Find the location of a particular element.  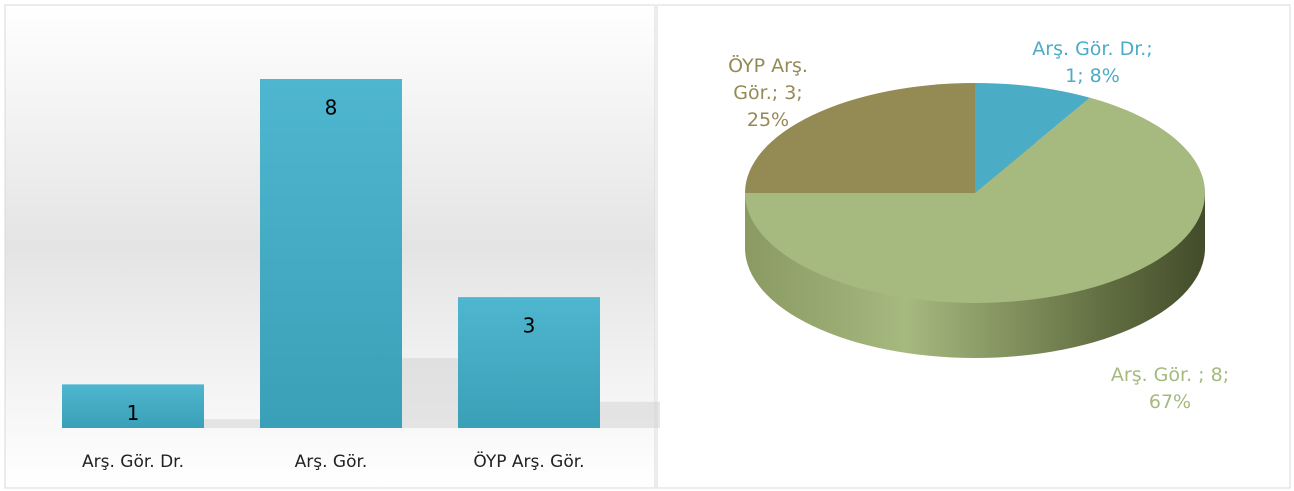

data-label: 1 is located at coordinates (133, 413).